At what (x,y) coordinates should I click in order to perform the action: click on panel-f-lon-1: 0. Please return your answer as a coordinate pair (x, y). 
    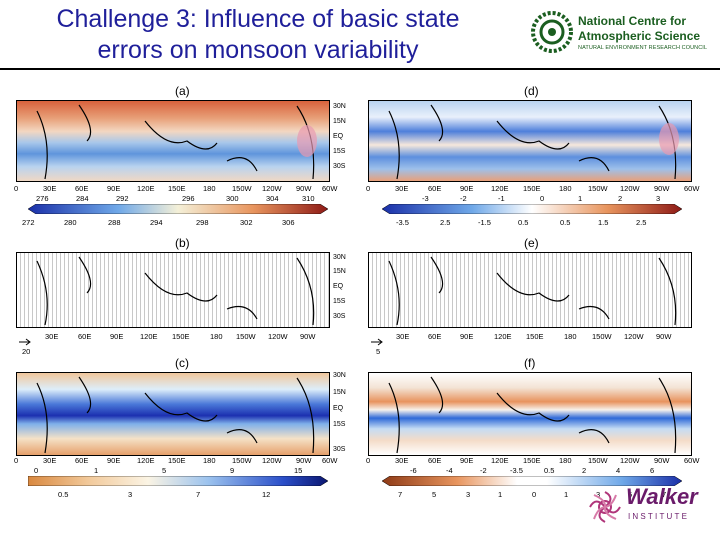
    Looking at the image, I should click on (368, 460).